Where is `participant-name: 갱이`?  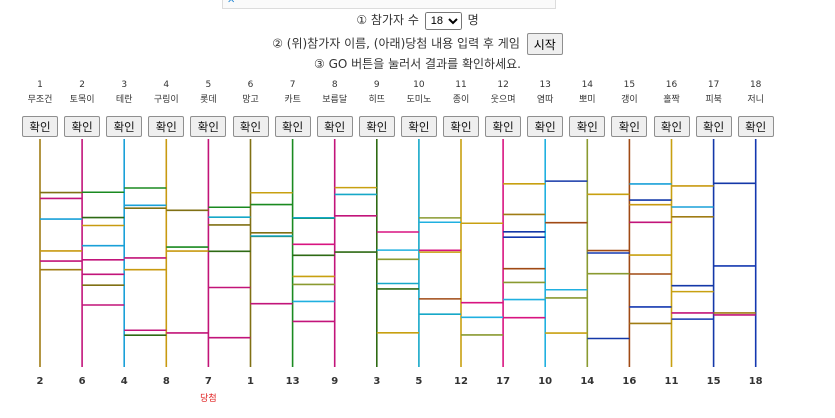 participant-name: 갱이 is located at coordinates (629, 100).